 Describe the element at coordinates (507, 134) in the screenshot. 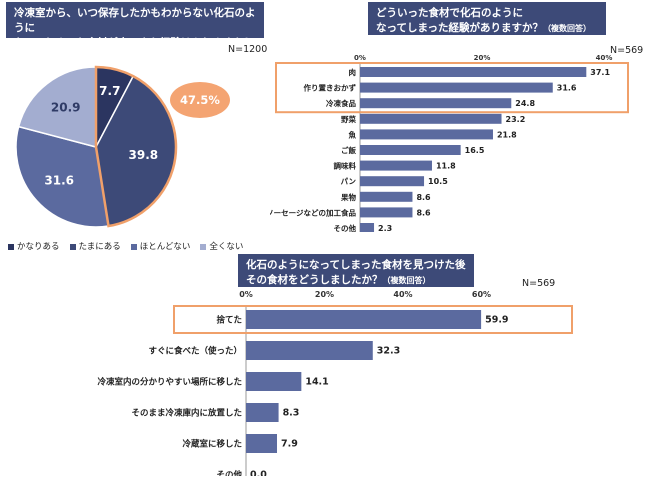

I see `bar-value-label: 21.8` at that location.